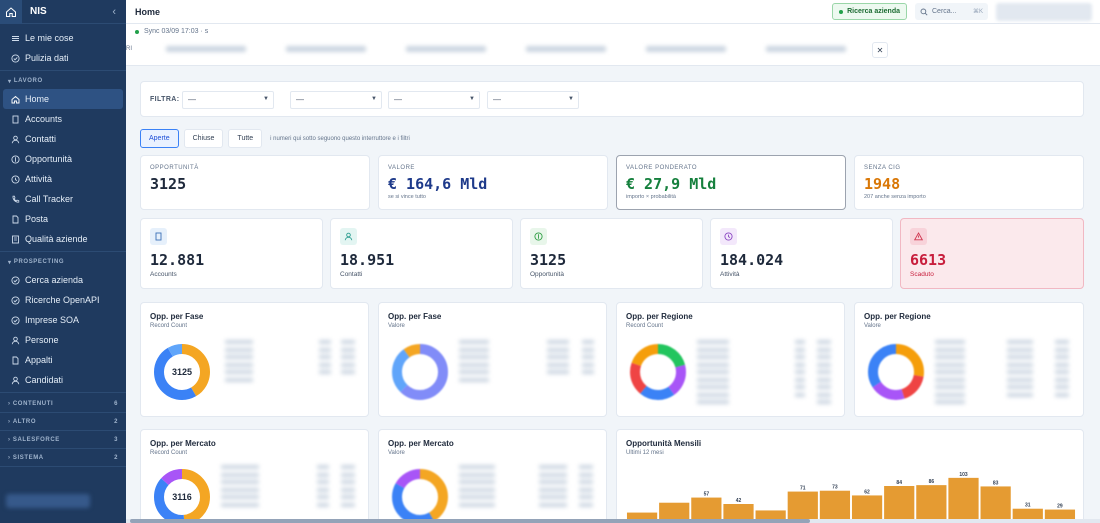  I want to click on home-icon, so click(11, 12).